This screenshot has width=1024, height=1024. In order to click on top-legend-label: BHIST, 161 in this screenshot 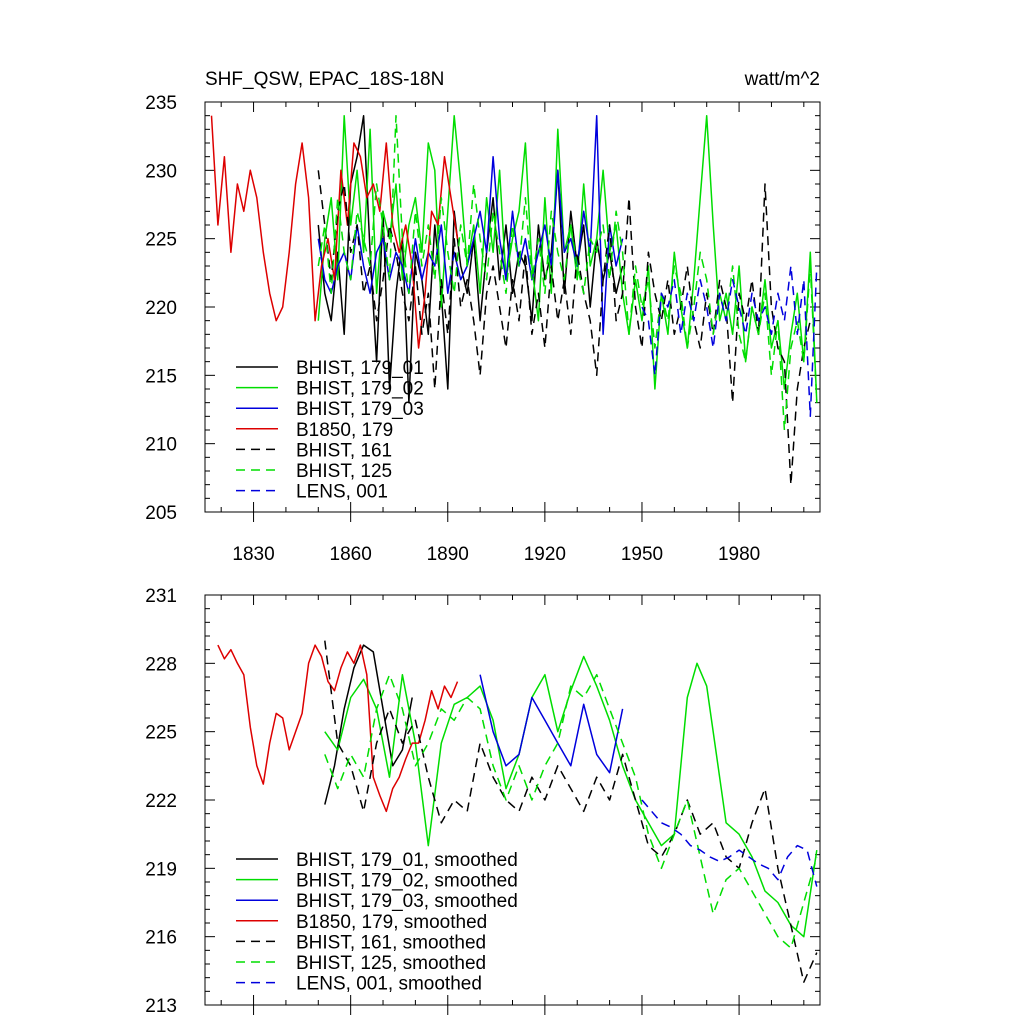, I will do `click(344, 450)`.